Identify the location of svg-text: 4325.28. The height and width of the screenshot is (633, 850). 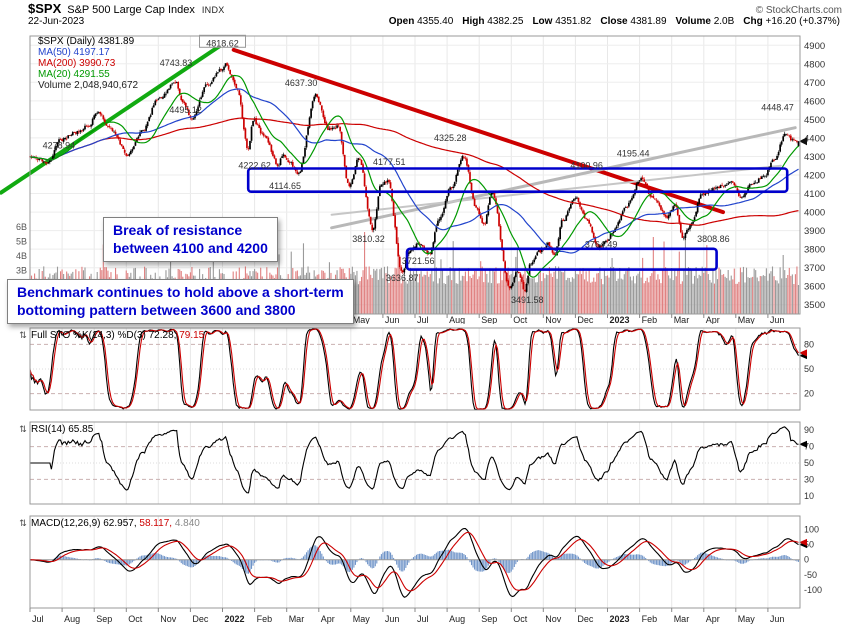
(450, 138).